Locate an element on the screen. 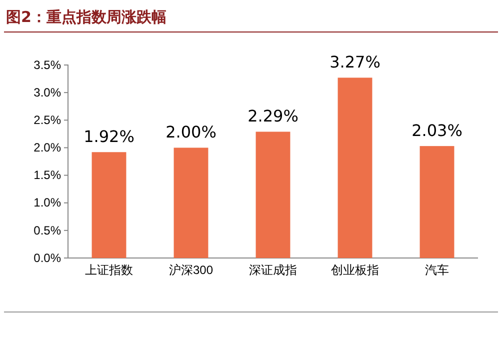 This screenshot has height=340, width=502. y-tick-label: 3.0% is located at coordinates (48, 92).